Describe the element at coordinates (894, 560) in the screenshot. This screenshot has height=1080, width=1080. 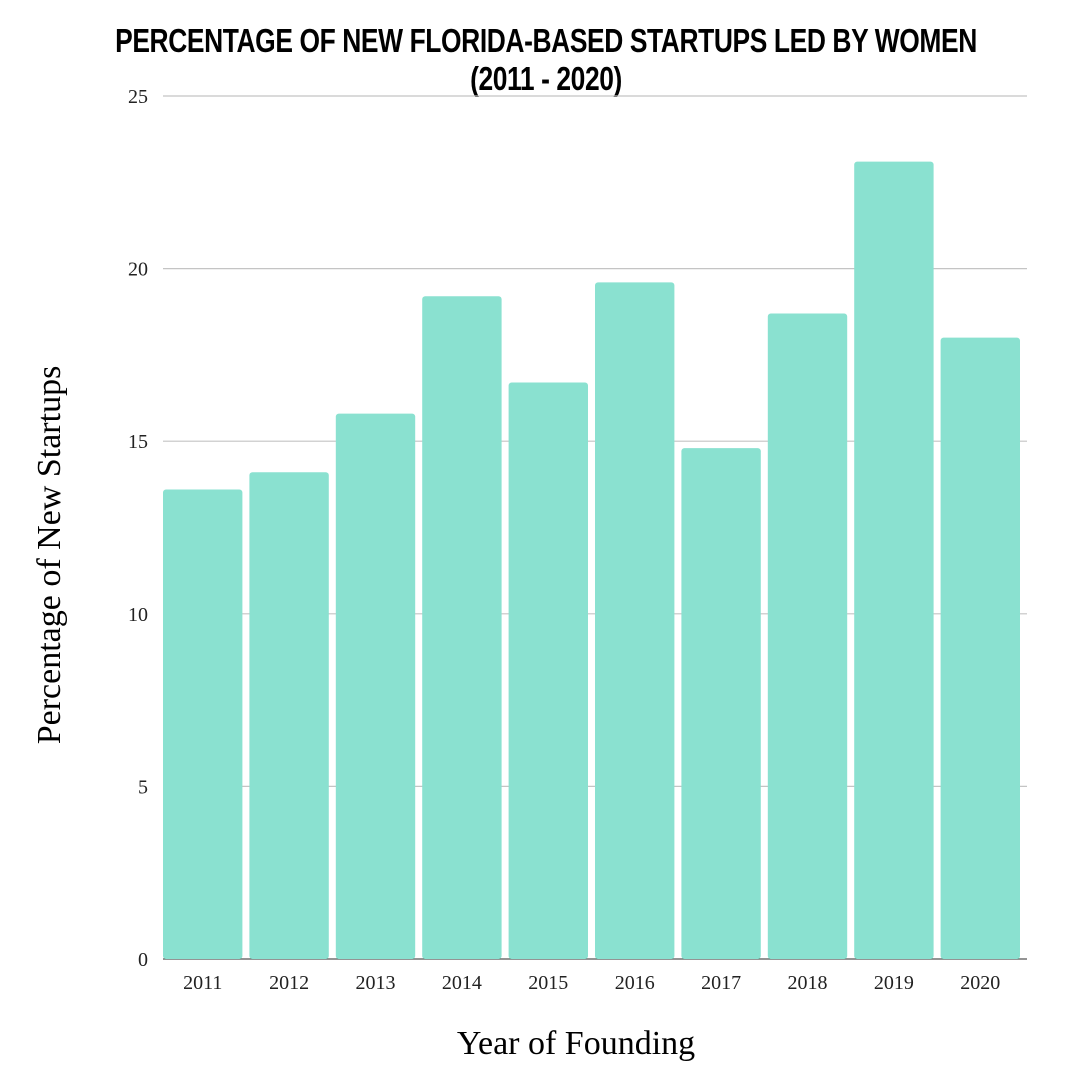
I see `bar-2019` at that location.